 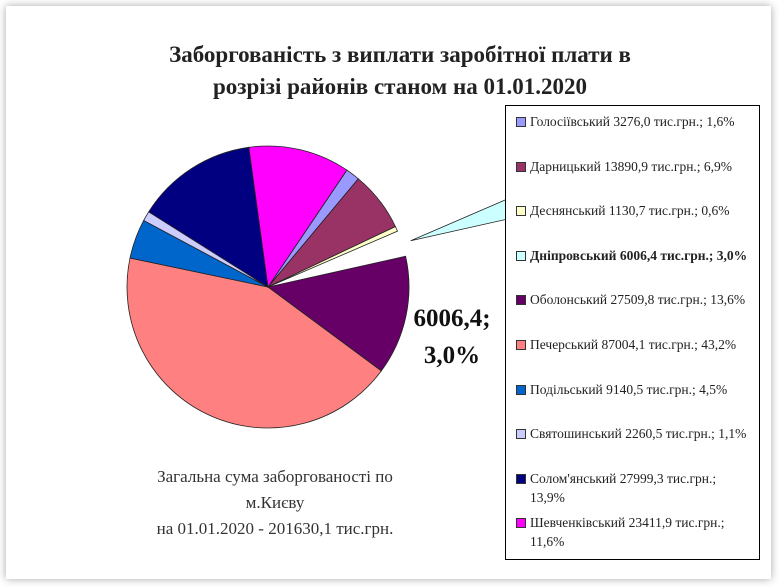 I want to click on legend-label: Солом'янський, so click(x=573, y=478).